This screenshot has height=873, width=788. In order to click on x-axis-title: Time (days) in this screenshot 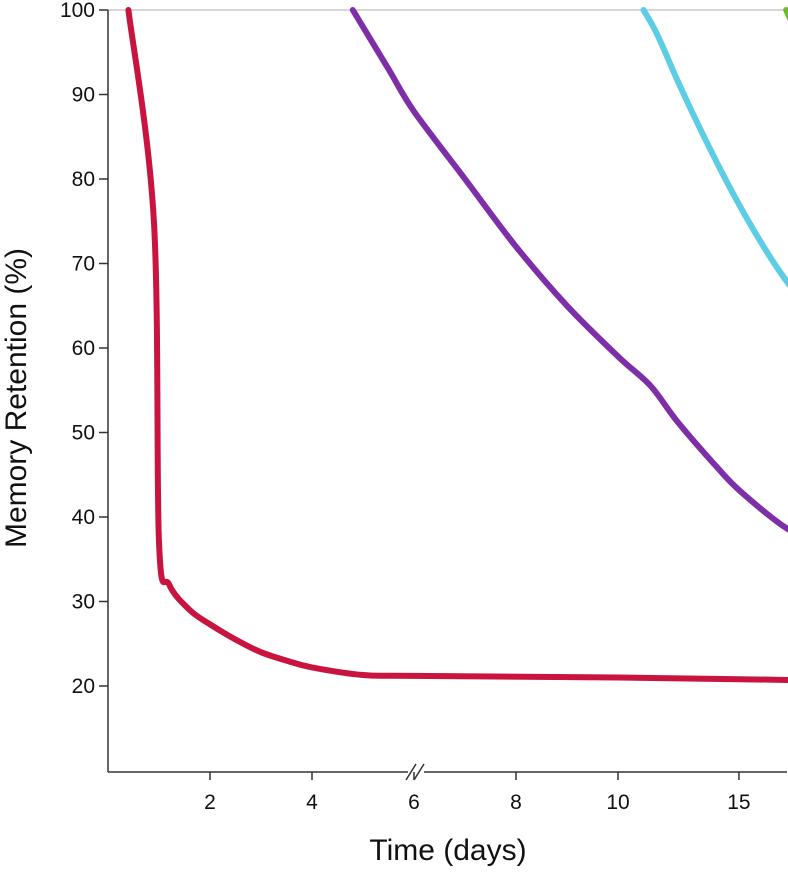, I will do `click(447, 850)`.